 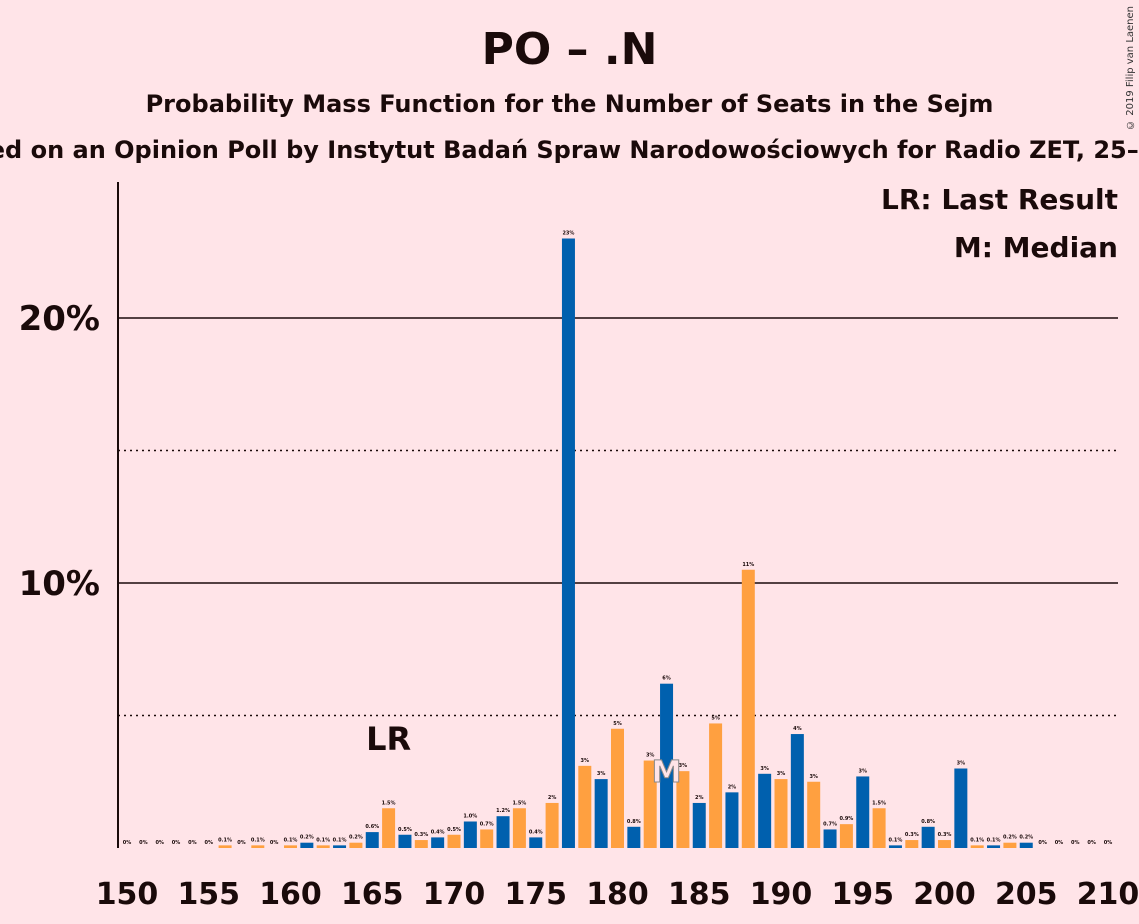 I want to click on bar-value-label: 1.2%, so click(x=503, y=811).